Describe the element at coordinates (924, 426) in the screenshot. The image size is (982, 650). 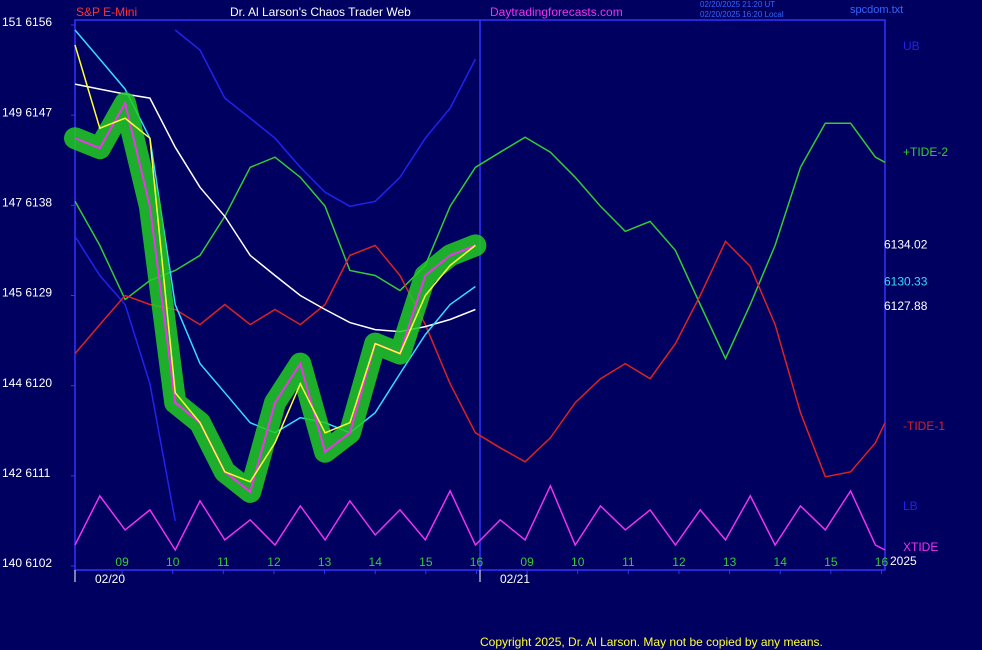
I see `series-label: -TIDE-1` at that location.